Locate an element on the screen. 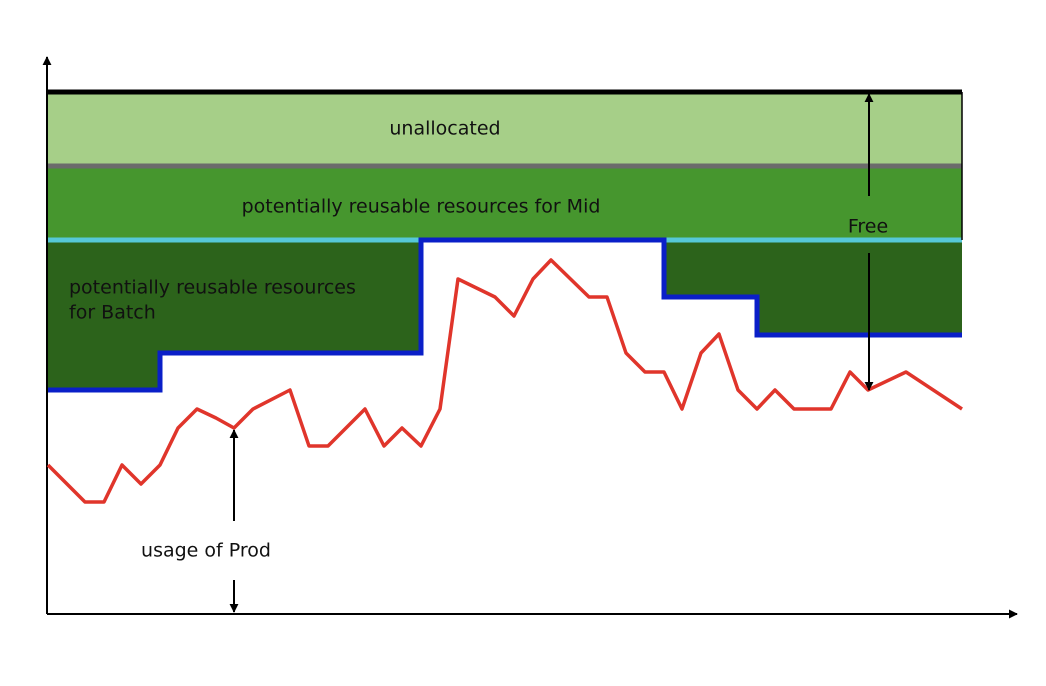  mid-label: potentially reusable resources for Mid is located at coordinates (421, 207).